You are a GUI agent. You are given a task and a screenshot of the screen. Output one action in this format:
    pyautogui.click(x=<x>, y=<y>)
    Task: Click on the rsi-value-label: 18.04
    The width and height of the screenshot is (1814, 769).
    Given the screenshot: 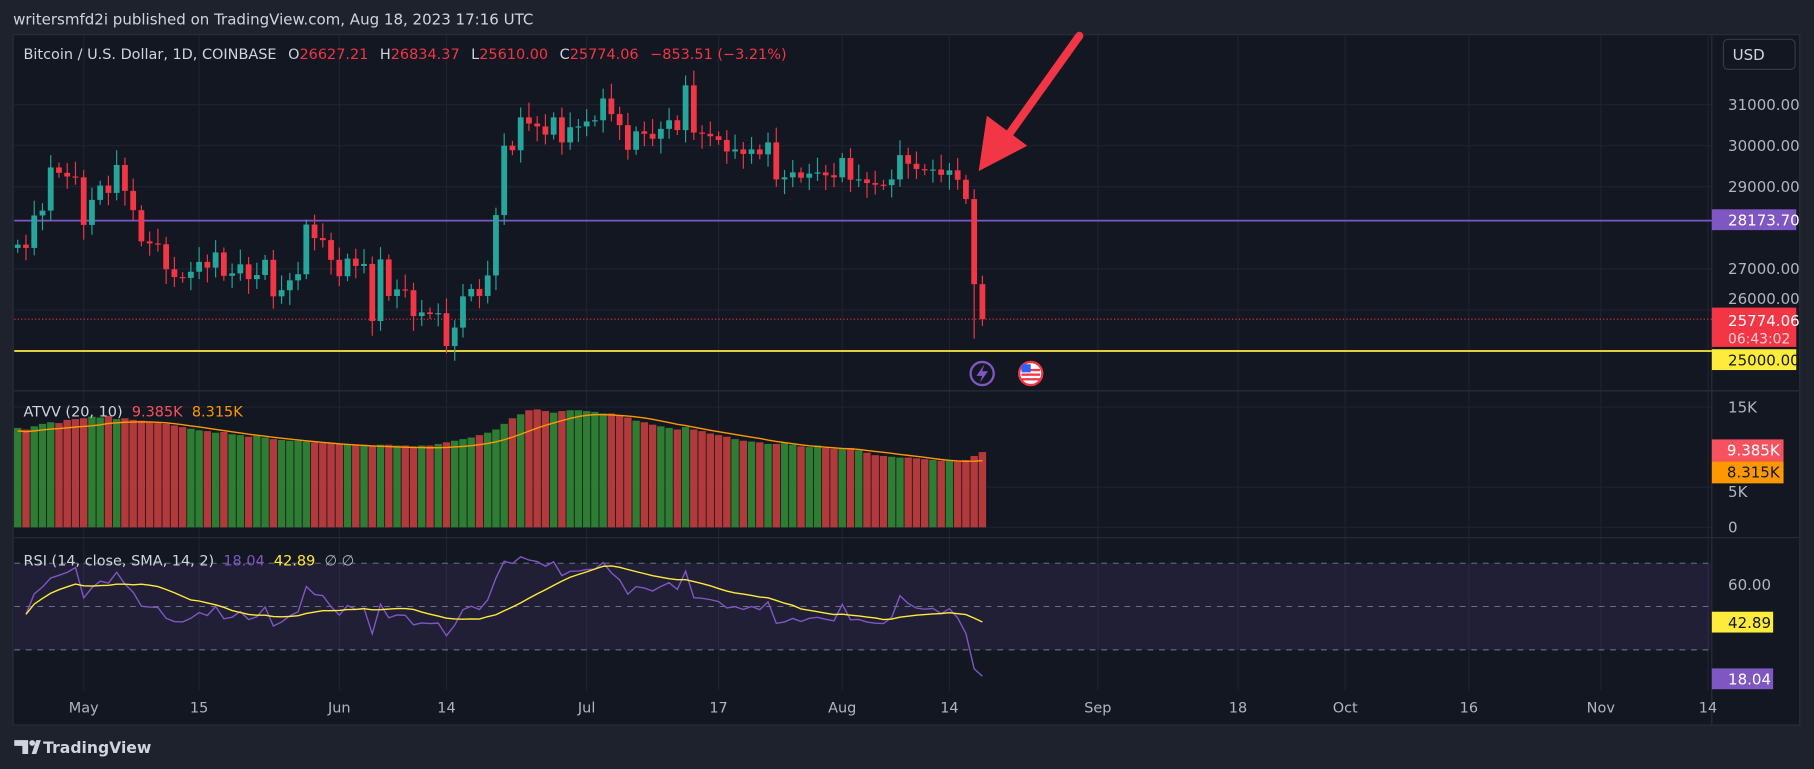 What is the action you would take?
    pyautogui.click(x=1742, y=679)
    